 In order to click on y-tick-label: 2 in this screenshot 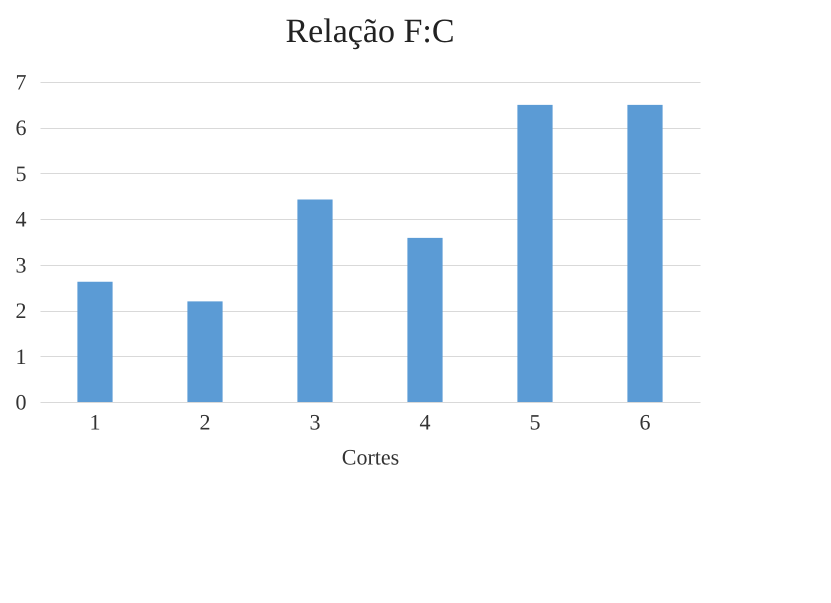, I will do `click(21, 311)`.